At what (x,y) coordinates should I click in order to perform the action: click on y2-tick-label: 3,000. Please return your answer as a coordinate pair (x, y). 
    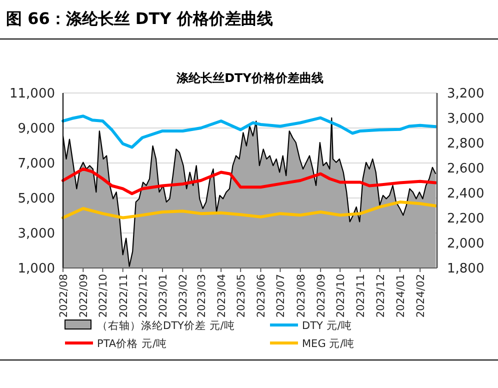
    Looking at the image, I should click on (465, 119).